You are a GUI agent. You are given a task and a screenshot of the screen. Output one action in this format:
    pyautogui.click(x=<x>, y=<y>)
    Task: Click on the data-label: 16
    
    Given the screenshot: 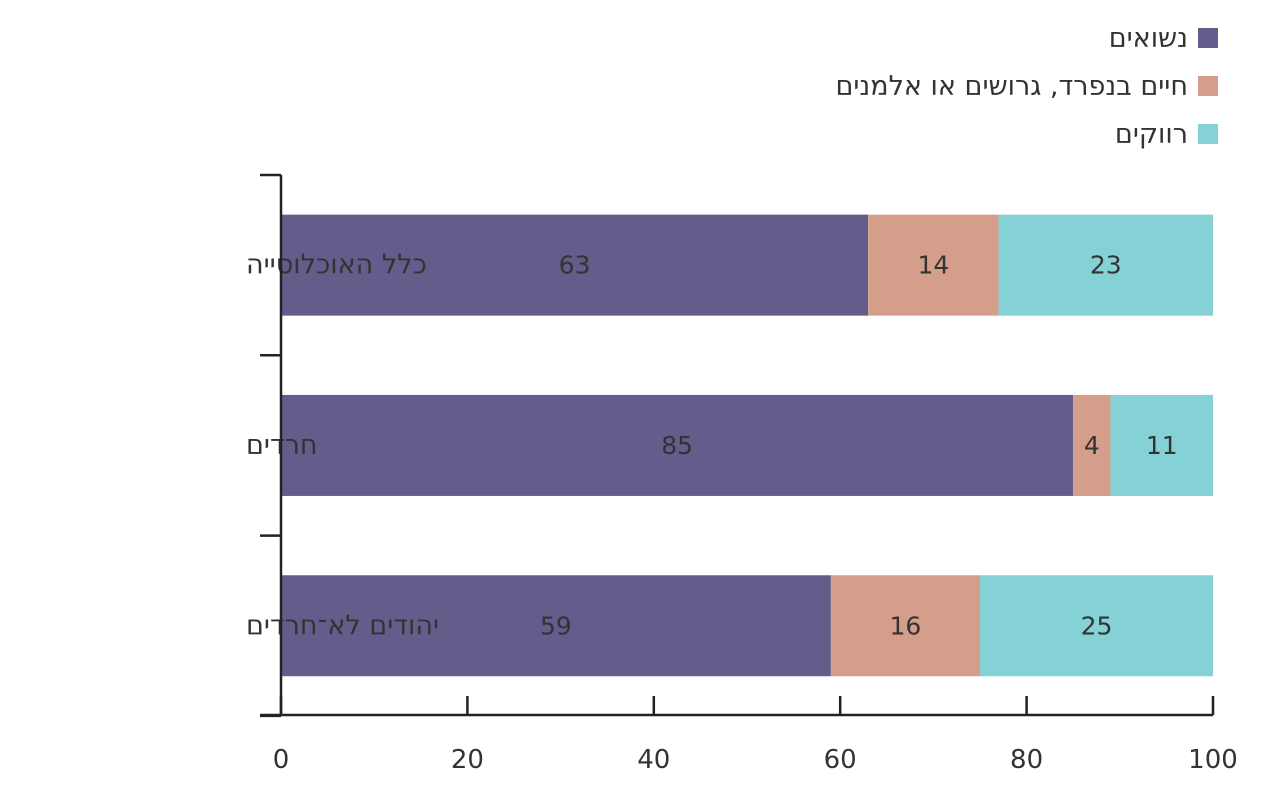 What is the action you would take?
    pyautogui.click(x=906, y=625)
    